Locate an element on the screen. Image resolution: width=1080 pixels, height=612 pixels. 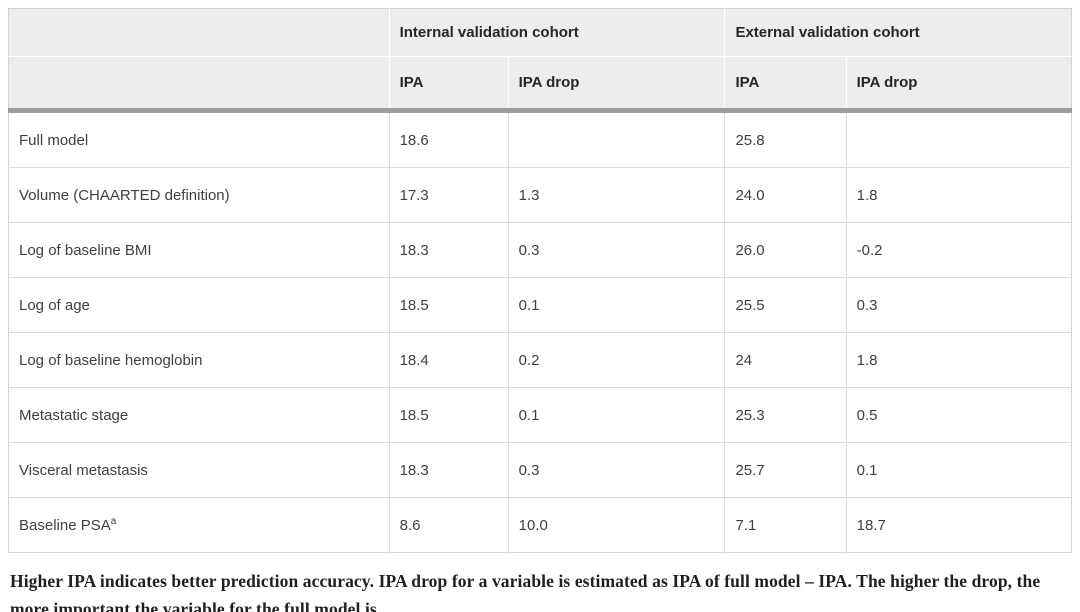
cell-ipa-drop-external: 0.3 is located at coordinates (958, 305).